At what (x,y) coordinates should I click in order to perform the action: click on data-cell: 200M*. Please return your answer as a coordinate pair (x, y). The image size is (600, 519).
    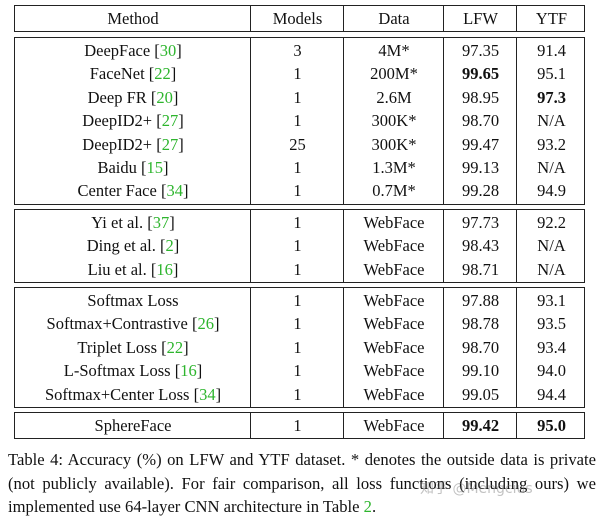
    Looking at the image, I should click on (394, 74).